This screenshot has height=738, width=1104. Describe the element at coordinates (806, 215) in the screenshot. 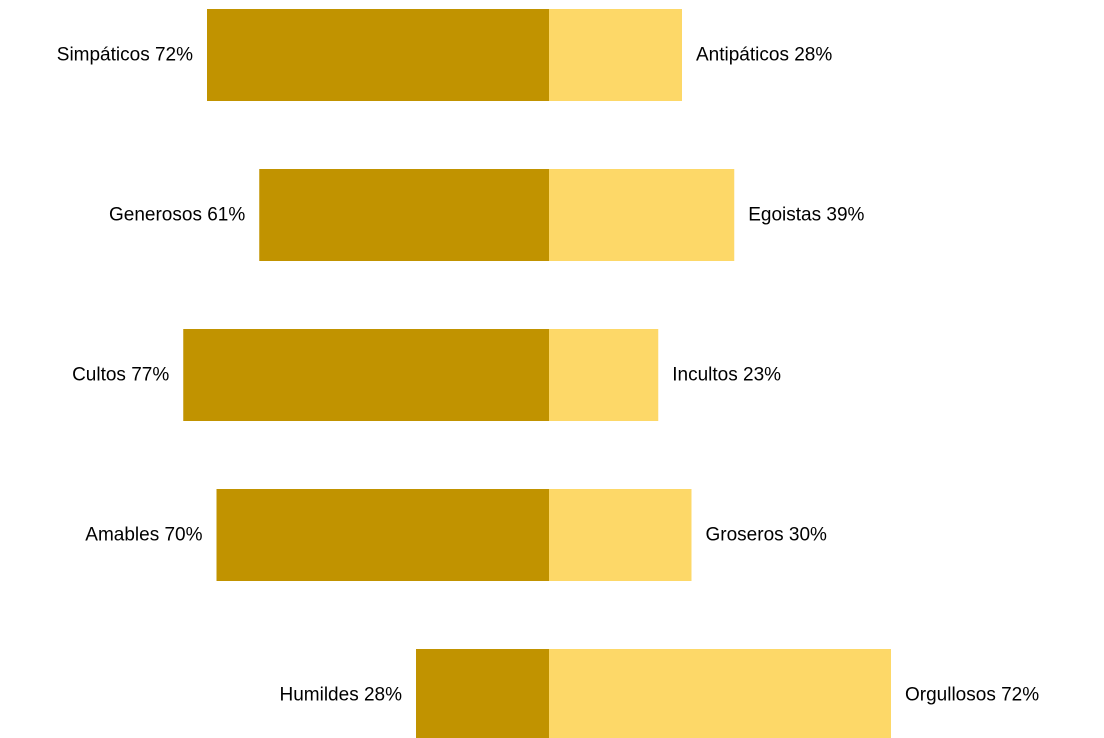

I see `right-label: Egoistas 39%` at that location.